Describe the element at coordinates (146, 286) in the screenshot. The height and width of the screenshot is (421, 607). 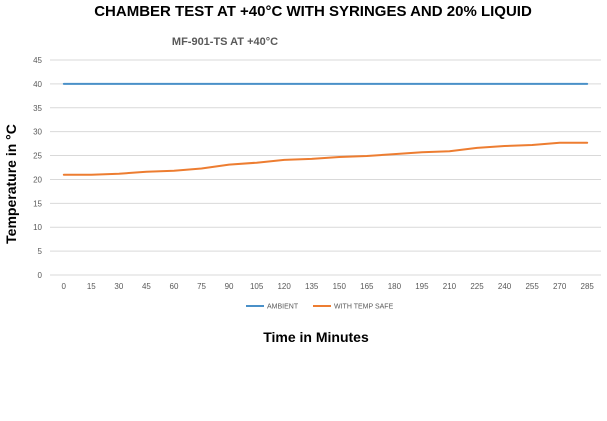
I see `x-tick-label: 45` at that location.